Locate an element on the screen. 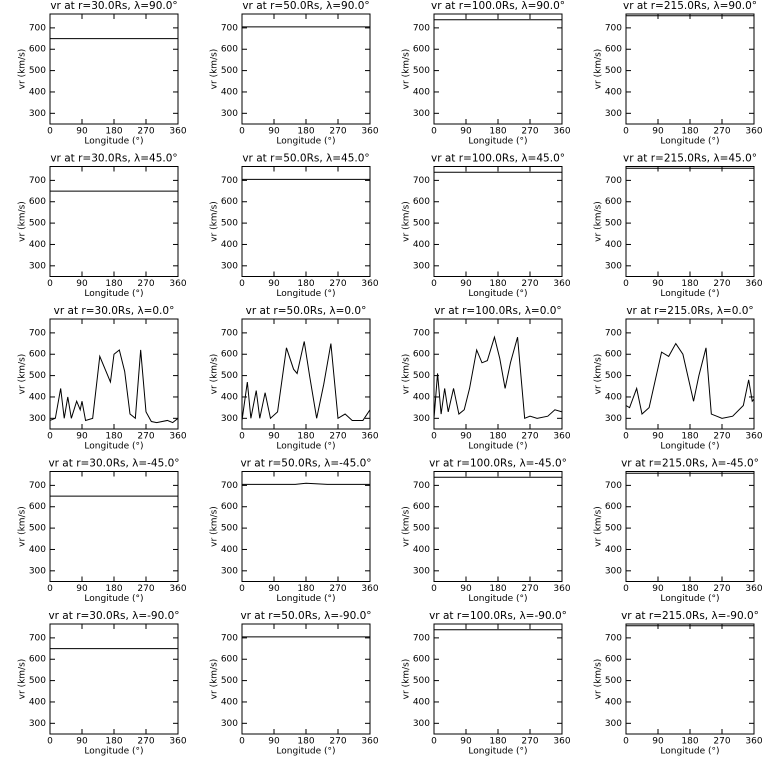 This screenshot has height=768, width=768. chart-title: vr at r=30.0Rs, λ=90.0° is located at coordinates (113, 6).